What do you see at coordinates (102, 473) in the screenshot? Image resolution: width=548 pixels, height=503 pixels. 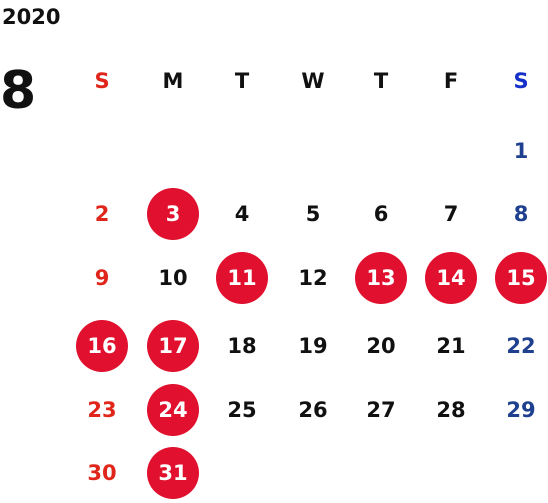 I see `day-30: 30` at bounding box center [102, 473].